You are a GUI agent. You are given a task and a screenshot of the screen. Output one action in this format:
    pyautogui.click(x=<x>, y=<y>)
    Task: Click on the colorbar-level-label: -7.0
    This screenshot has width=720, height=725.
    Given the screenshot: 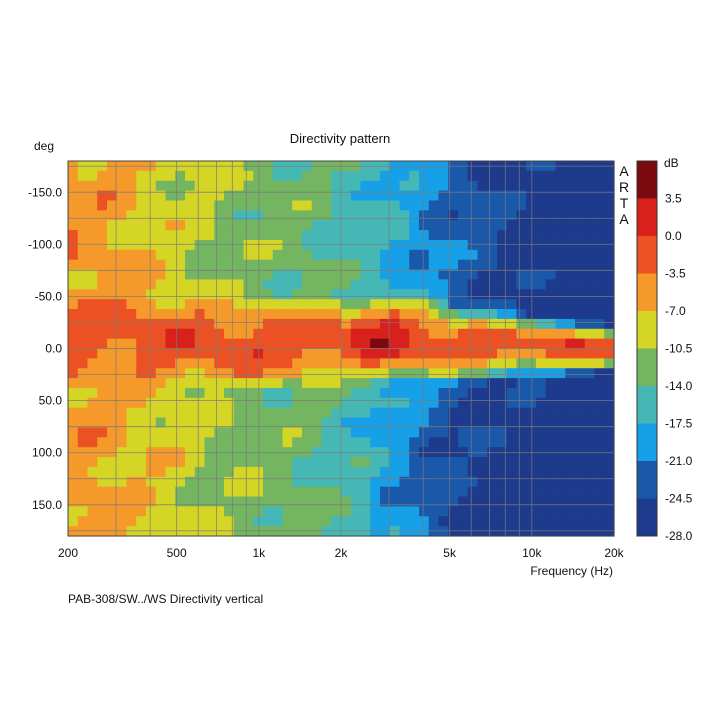 What is the action you would take?
    pyautogui.click(x=675, y=311)
    